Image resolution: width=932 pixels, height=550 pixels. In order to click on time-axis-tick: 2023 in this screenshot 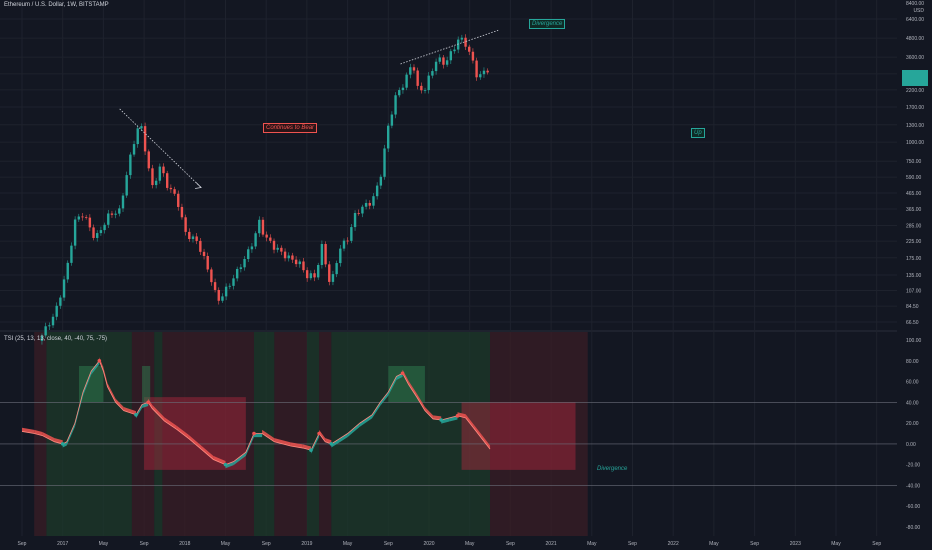, I will do `click(795, 544)`.